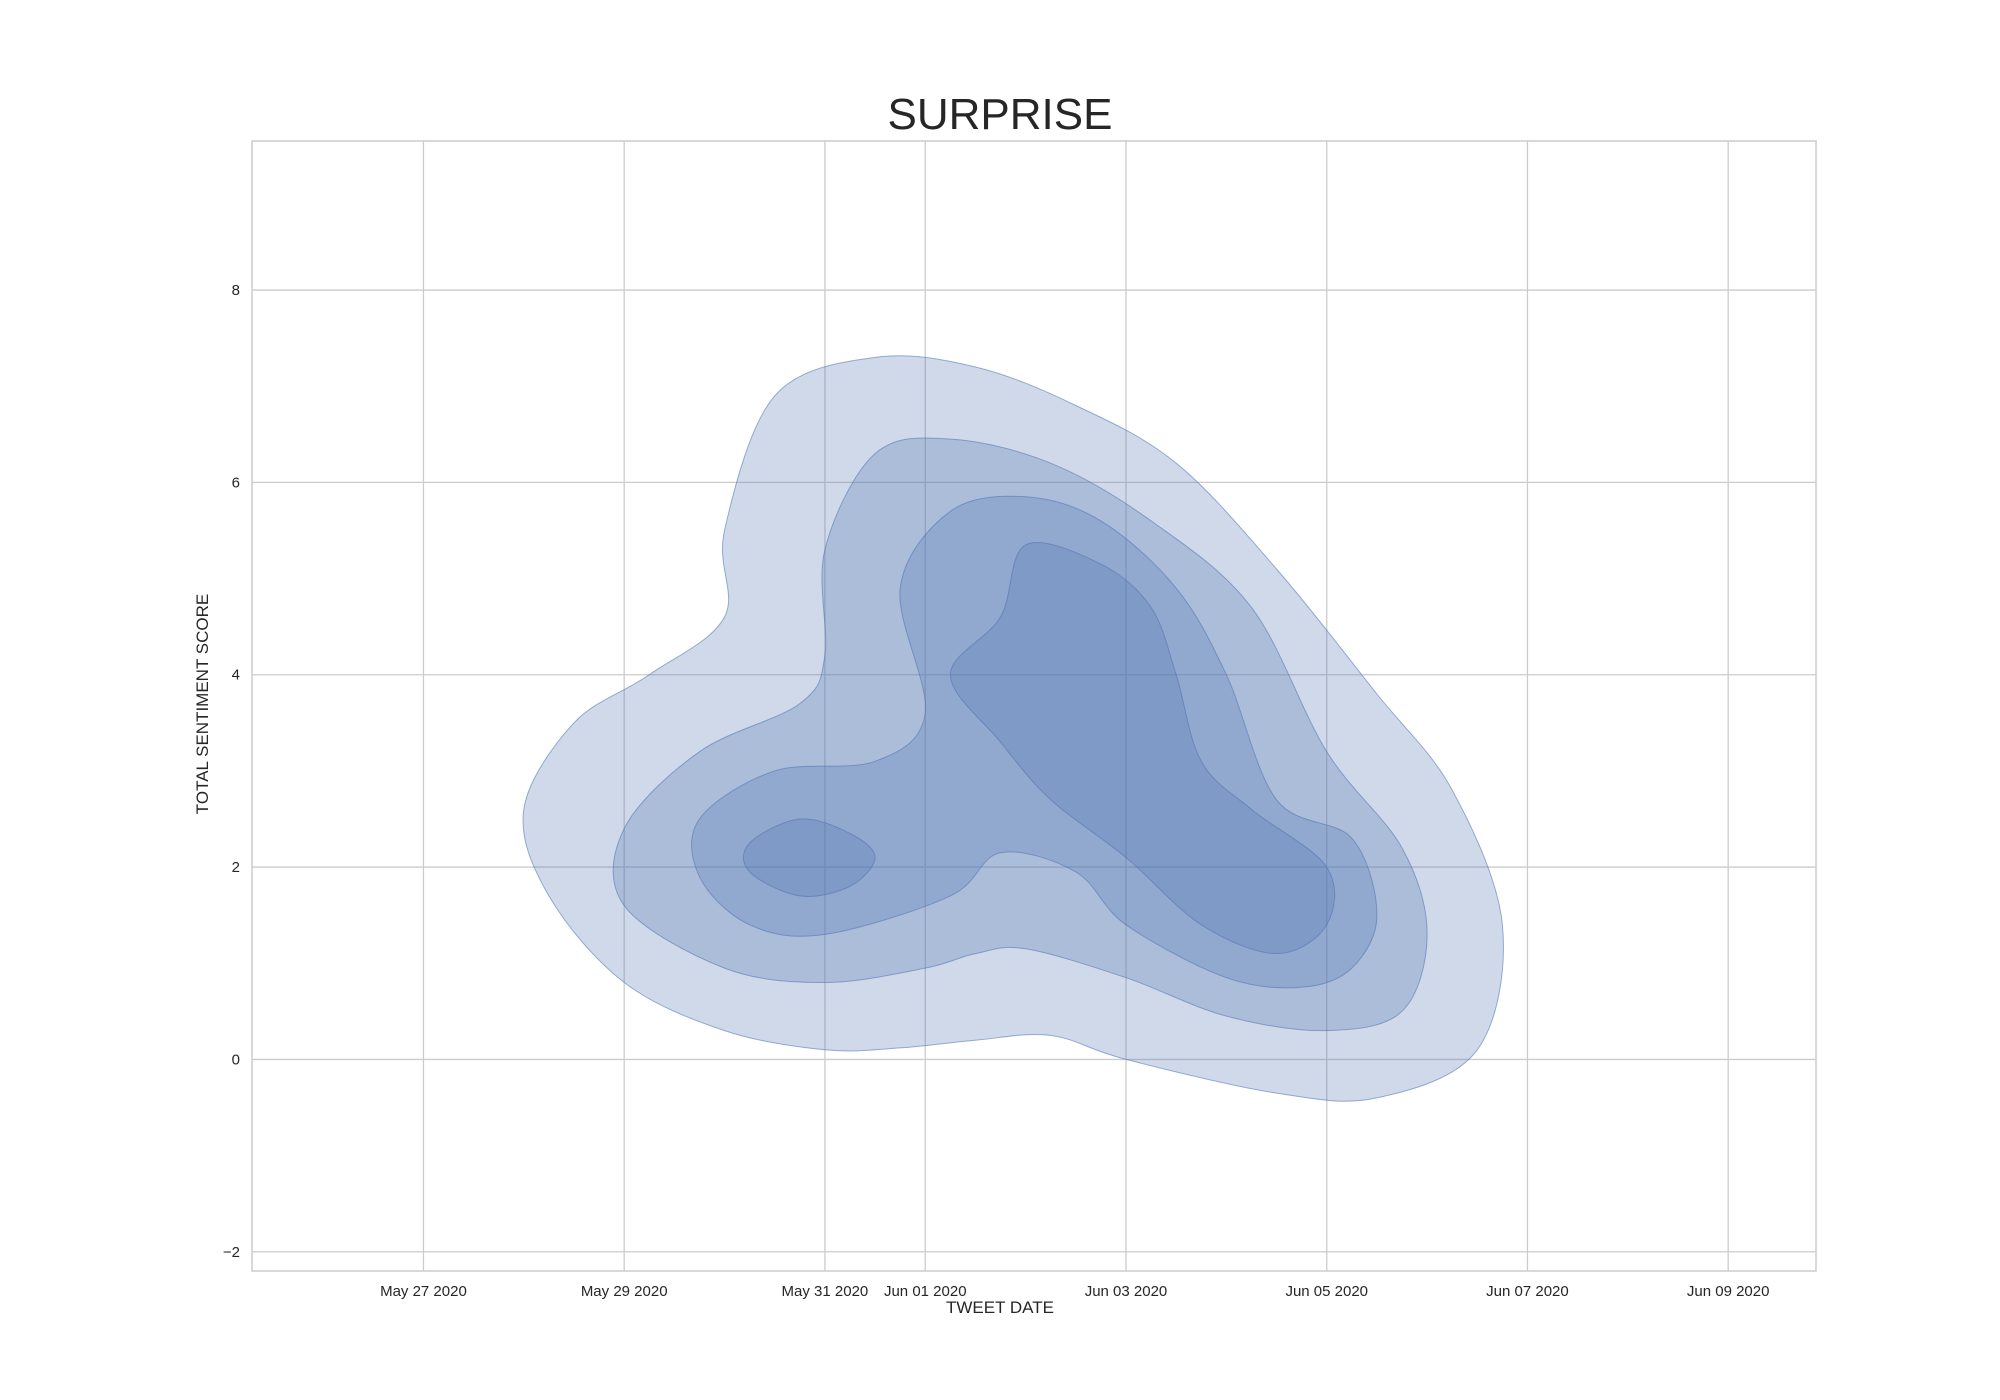  I want to click on y-tick-label: 8, so click(236, 290).